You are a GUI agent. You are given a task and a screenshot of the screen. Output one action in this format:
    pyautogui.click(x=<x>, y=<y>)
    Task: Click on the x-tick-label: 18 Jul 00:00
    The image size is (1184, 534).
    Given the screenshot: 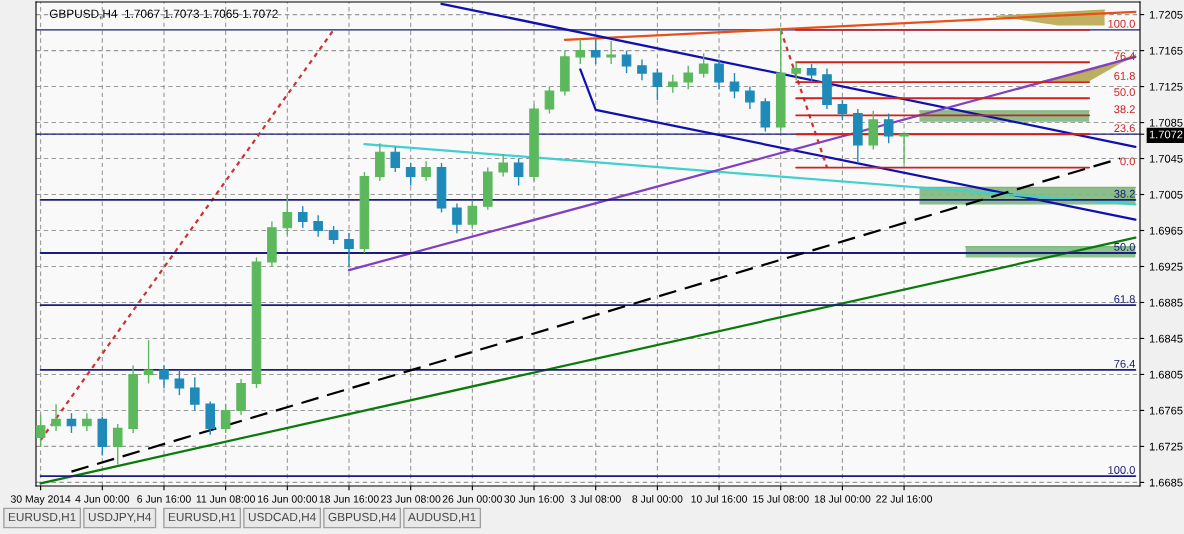 What is the action you would take?
    pyautogui.click(x=842, y=499)
    